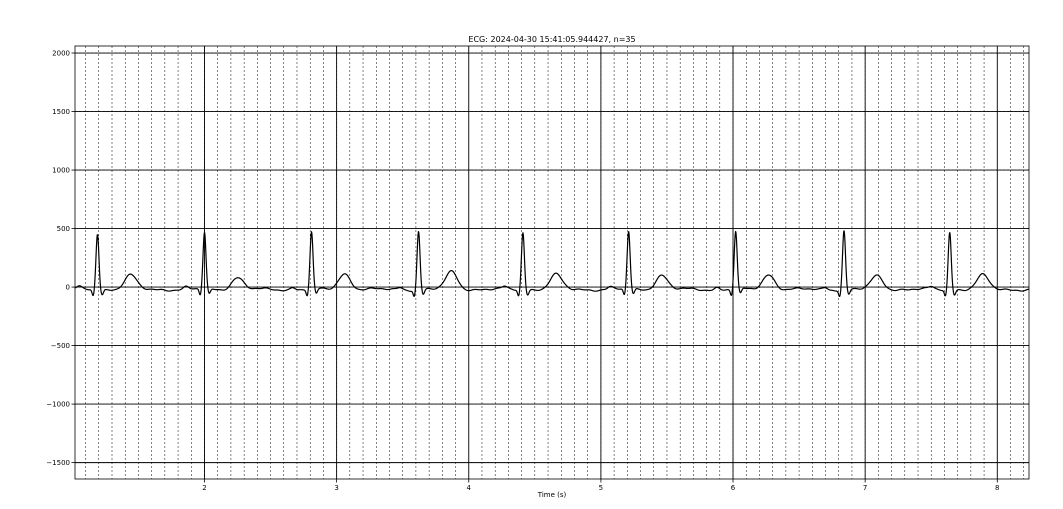 The image size is (1063, 509). I want to click on y-tick-label: 1500, so click(61, 112).